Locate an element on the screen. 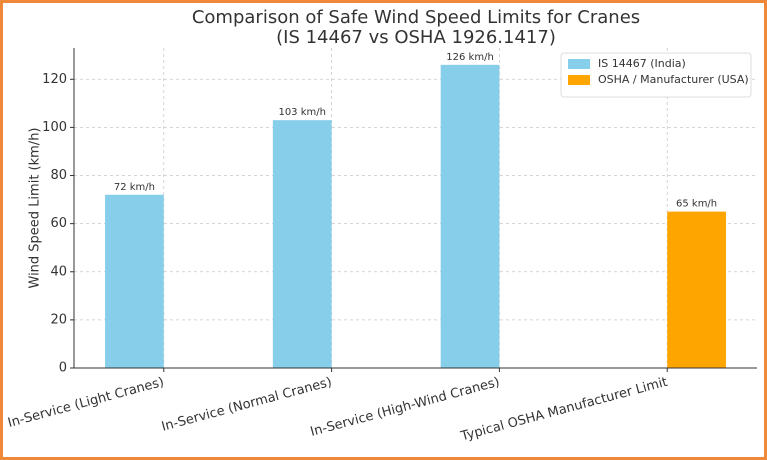 This screenshot has width=767, height=460. y-tick-label: 40 is located at coordinates (58, 271).